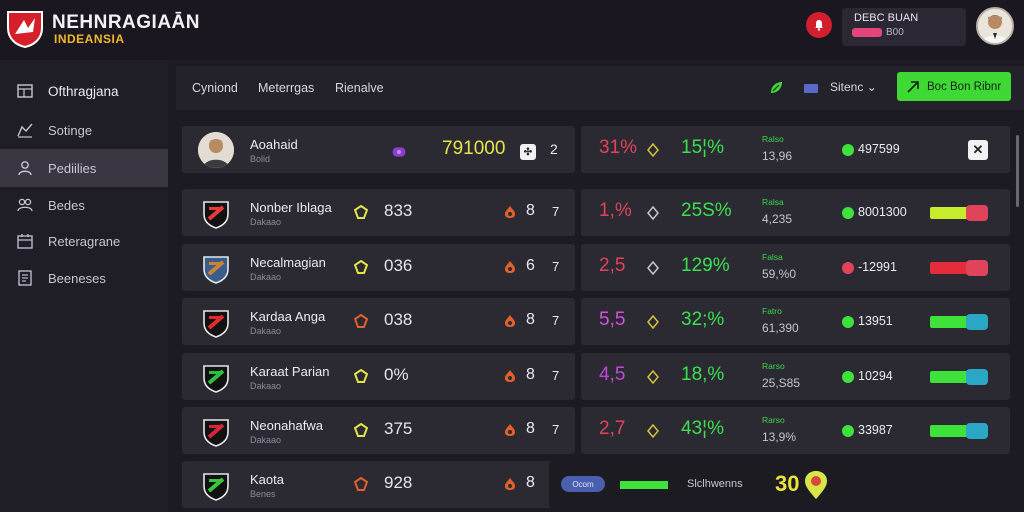  I want to click on metric-value: 13,96, so click(777, 156).